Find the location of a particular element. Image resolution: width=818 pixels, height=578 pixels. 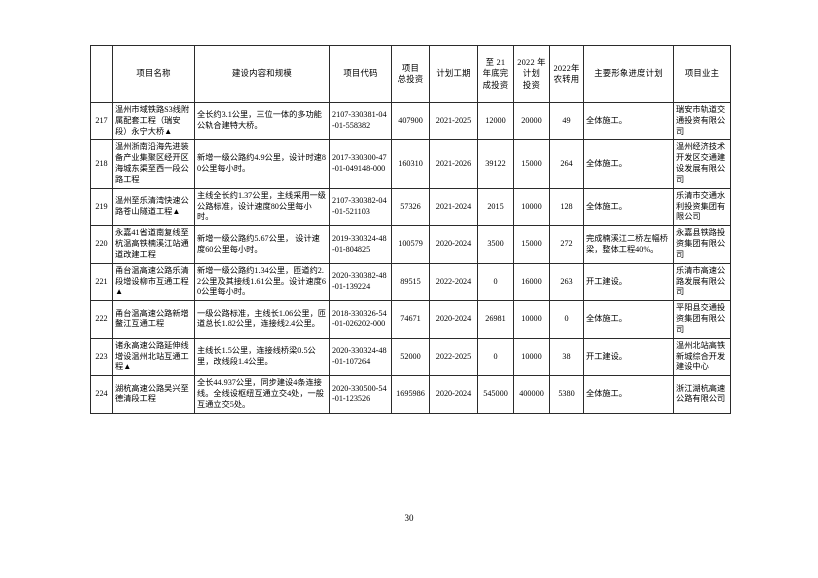

cell-project-name: 温州市域铁路S3线附属配套工程（瑞安段）永宁大桥▲ is located at coordinates (153, 121).